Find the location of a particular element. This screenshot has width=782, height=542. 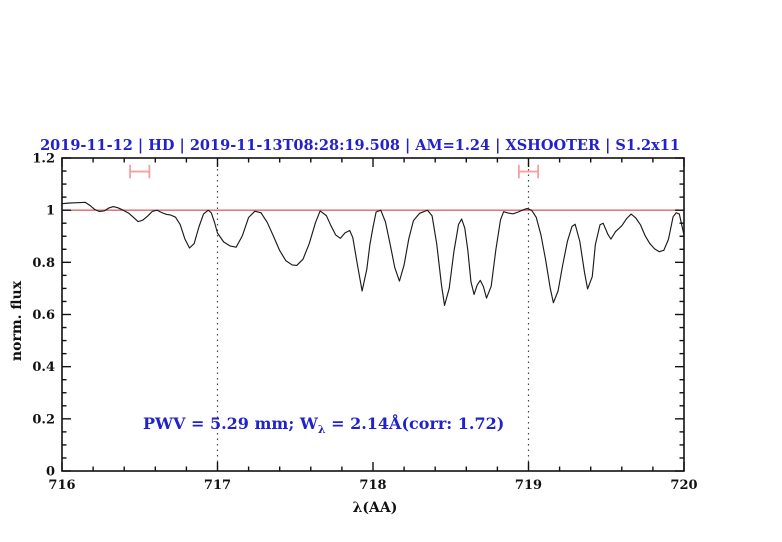

x-tick-label: 720 is located at coordinates (683, 485).